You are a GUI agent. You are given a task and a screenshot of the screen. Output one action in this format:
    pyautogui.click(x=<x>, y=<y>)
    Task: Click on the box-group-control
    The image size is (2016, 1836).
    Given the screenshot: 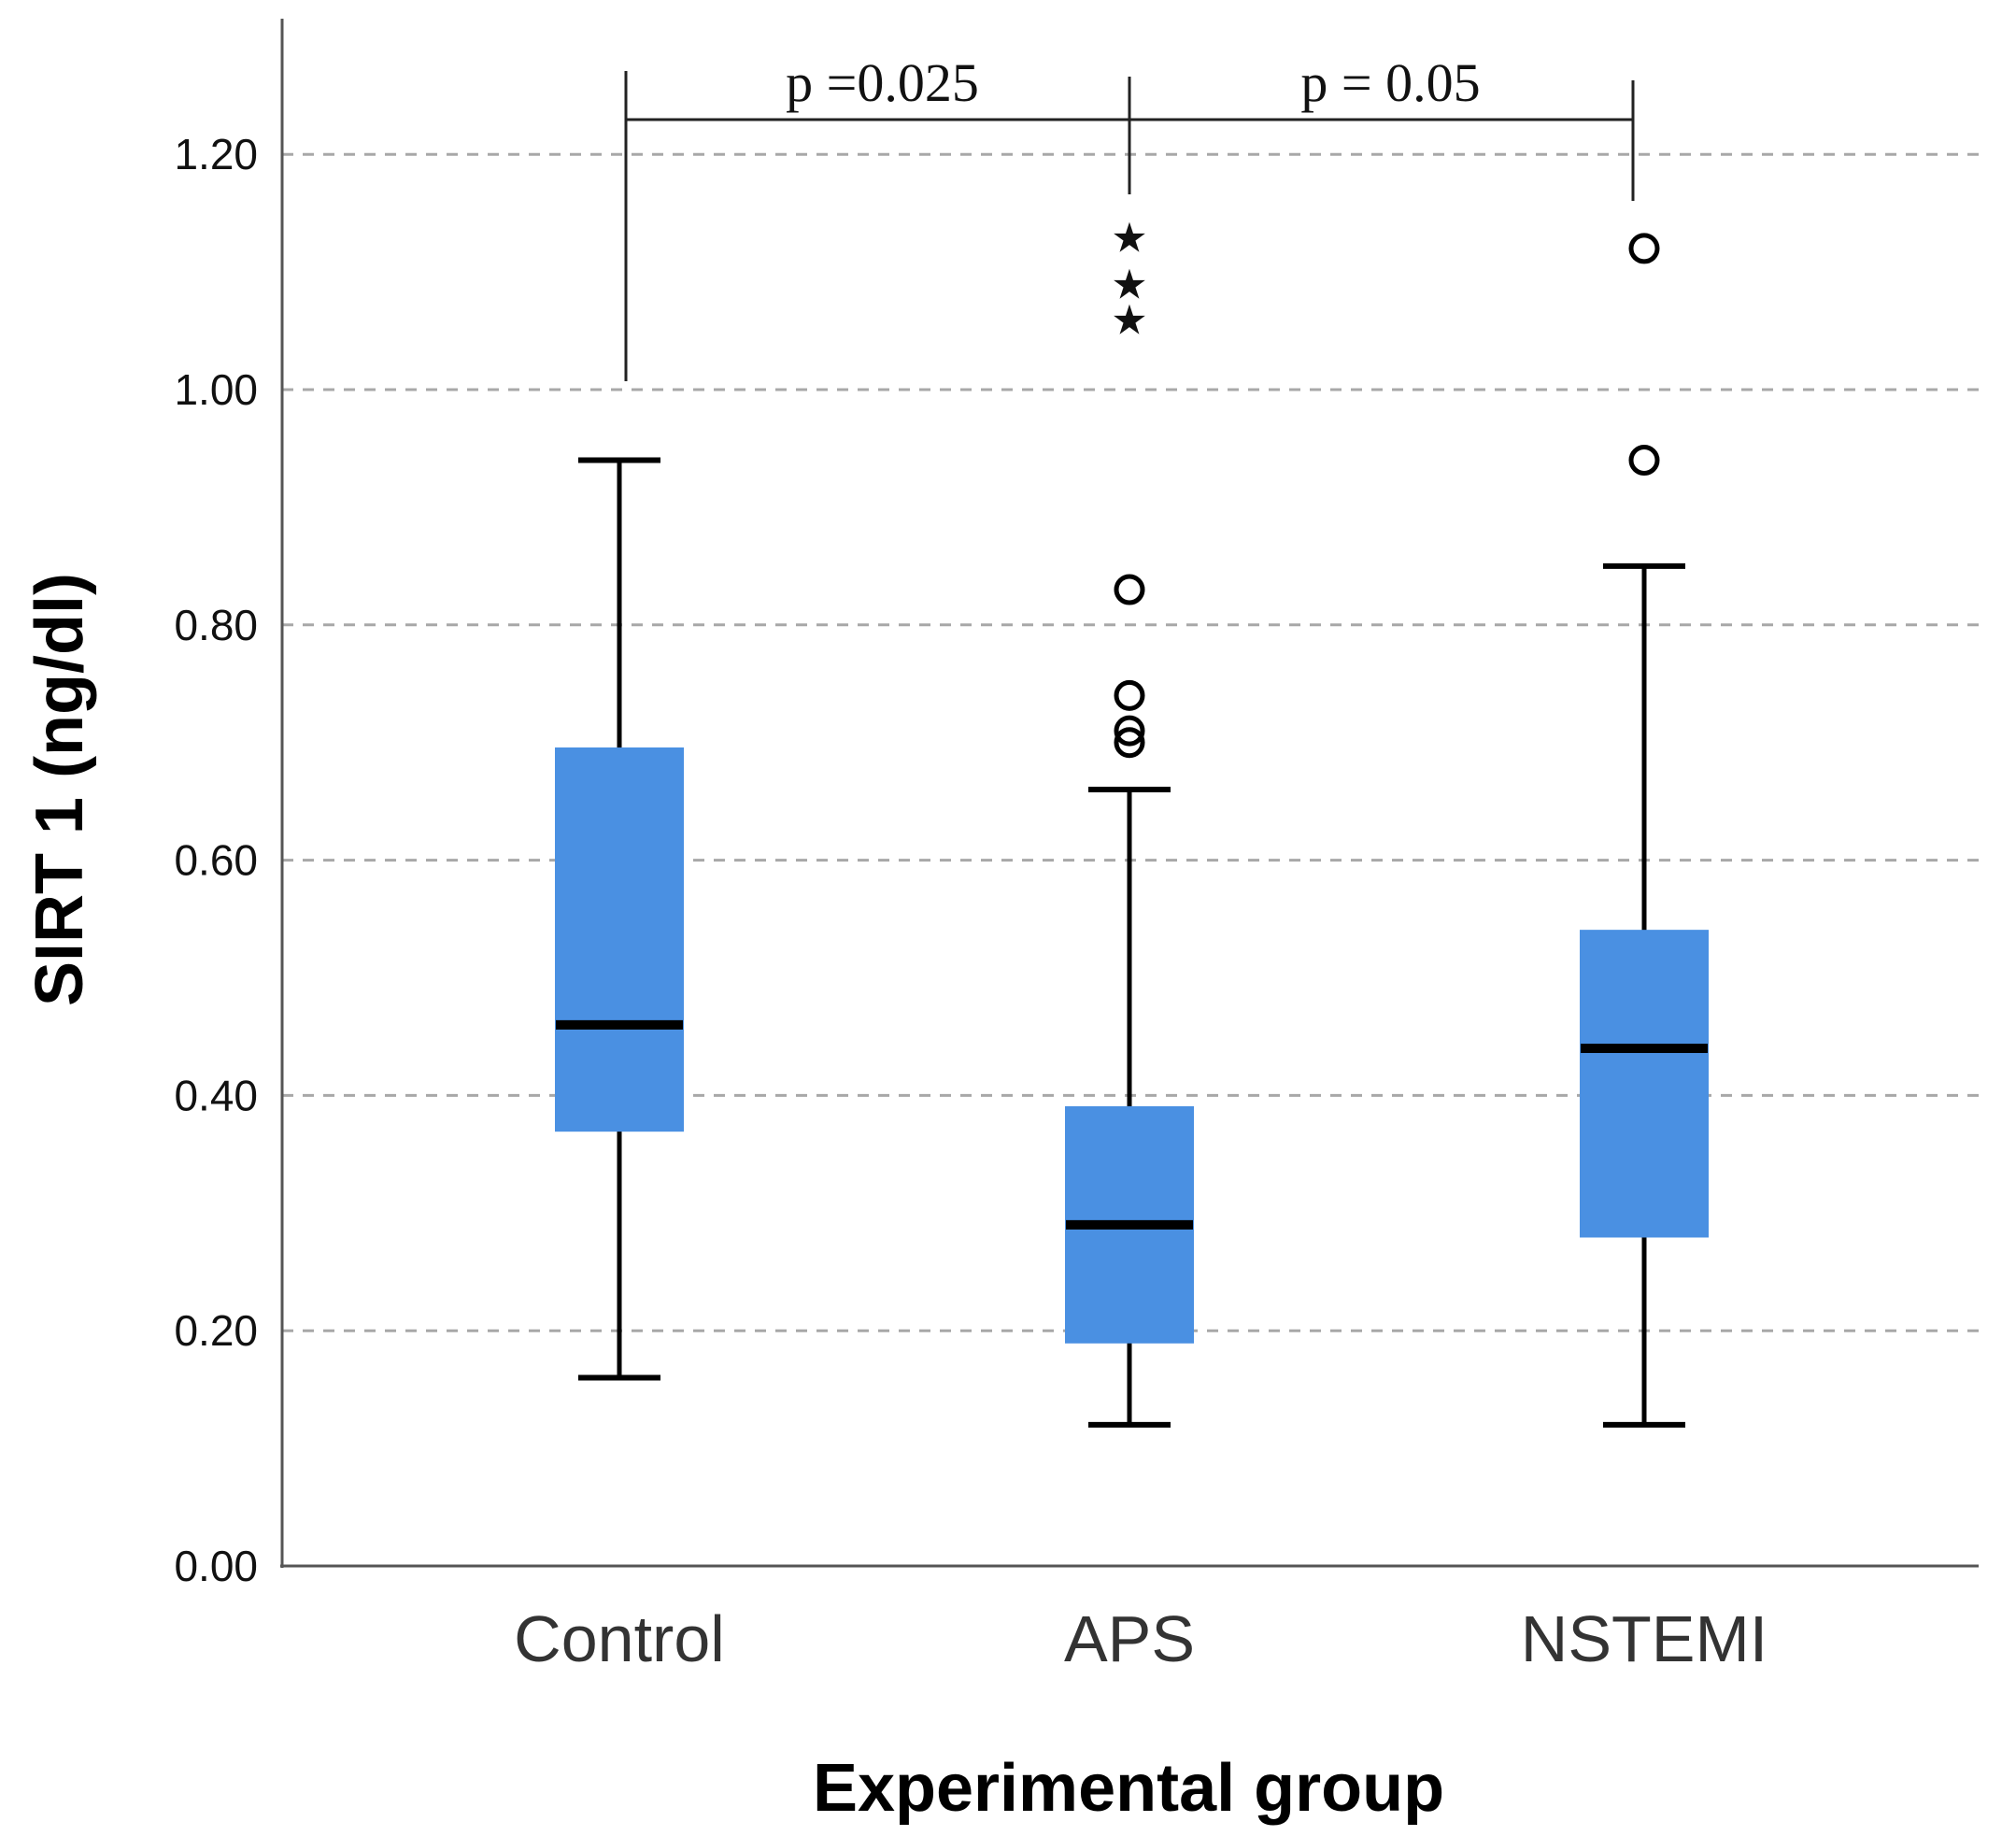 What is the action you would take?
    pyautogui.click(x=619, y=919)
    